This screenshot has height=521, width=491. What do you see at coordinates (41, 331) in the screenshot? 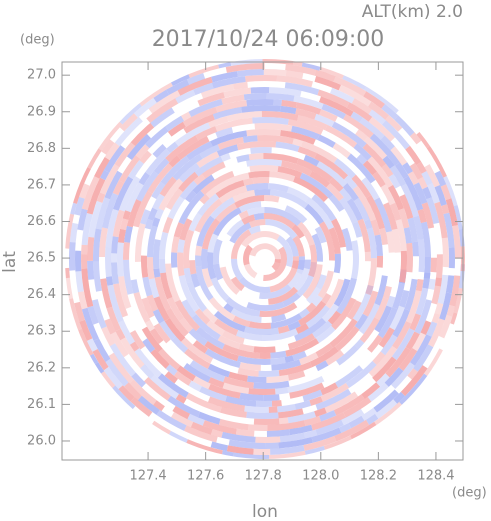
I see `y-tick-label: 26.3` at bounding box center [41, 331].